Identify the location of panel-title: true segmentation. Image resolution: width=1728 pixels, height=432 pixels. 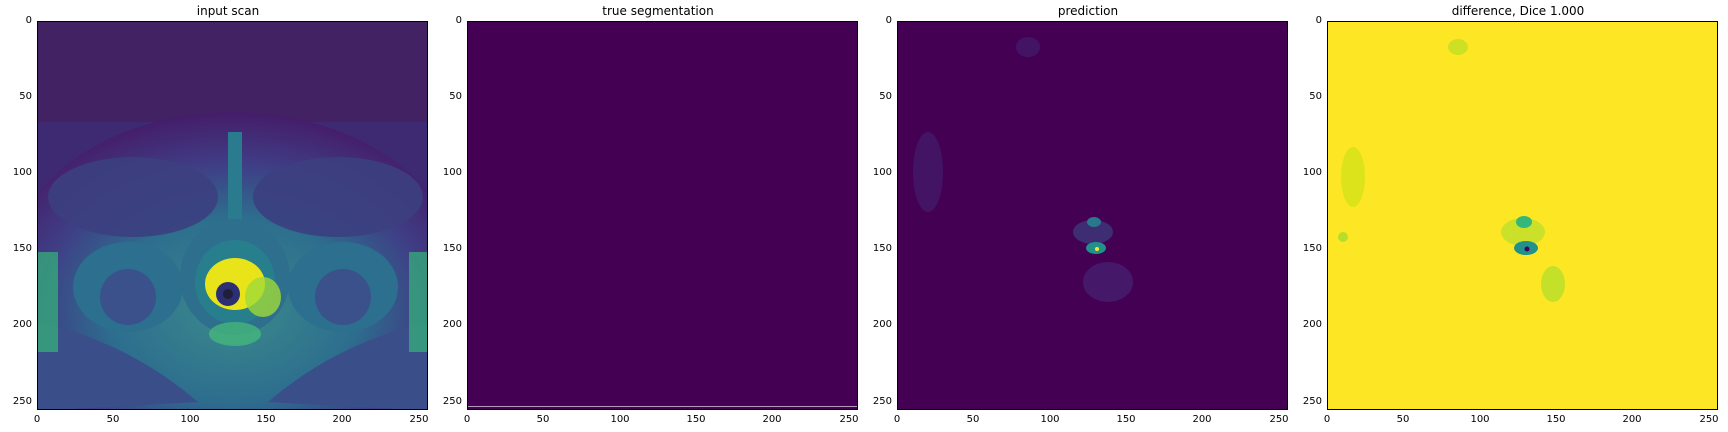
(658, 11).